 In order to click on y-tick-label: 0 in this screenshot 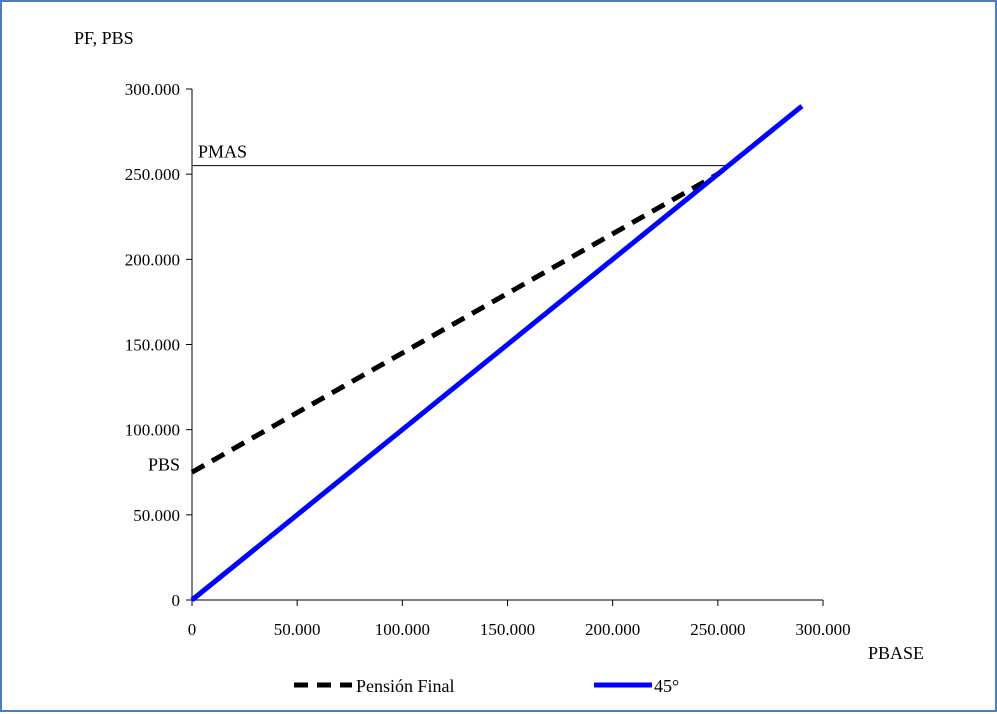, I will do `click(176, 600)`.